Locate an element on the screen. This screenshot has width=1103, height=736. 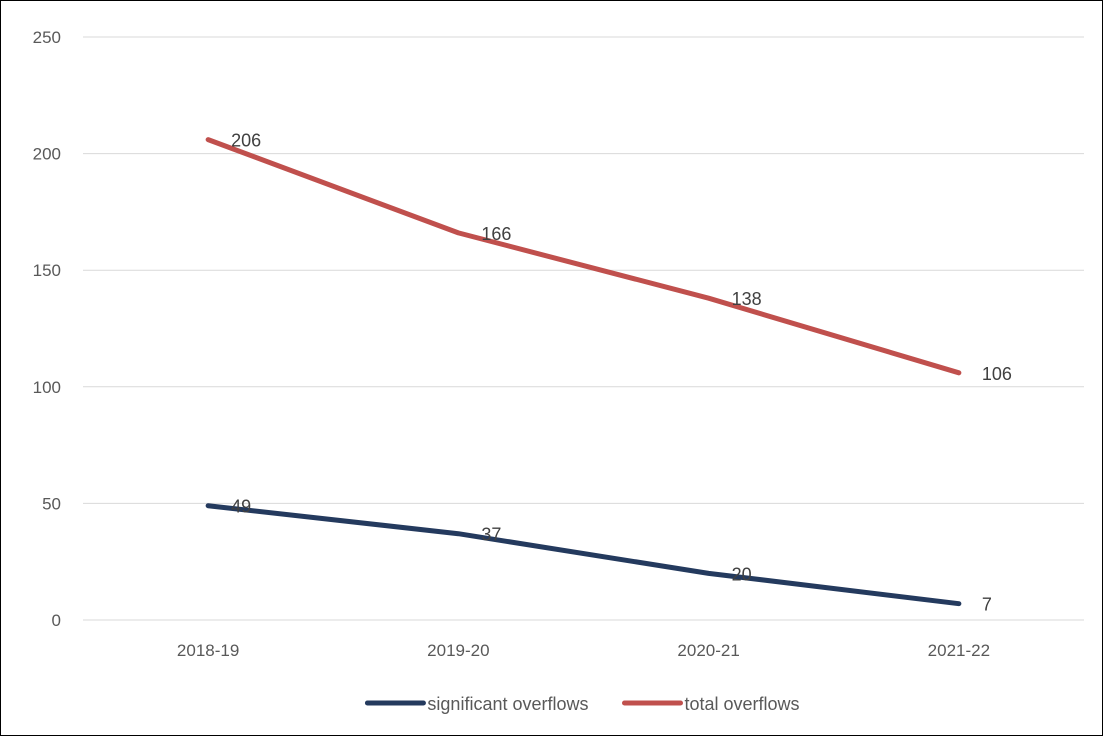
legend-item-1: total overflows is located at coordinates (711, 704).